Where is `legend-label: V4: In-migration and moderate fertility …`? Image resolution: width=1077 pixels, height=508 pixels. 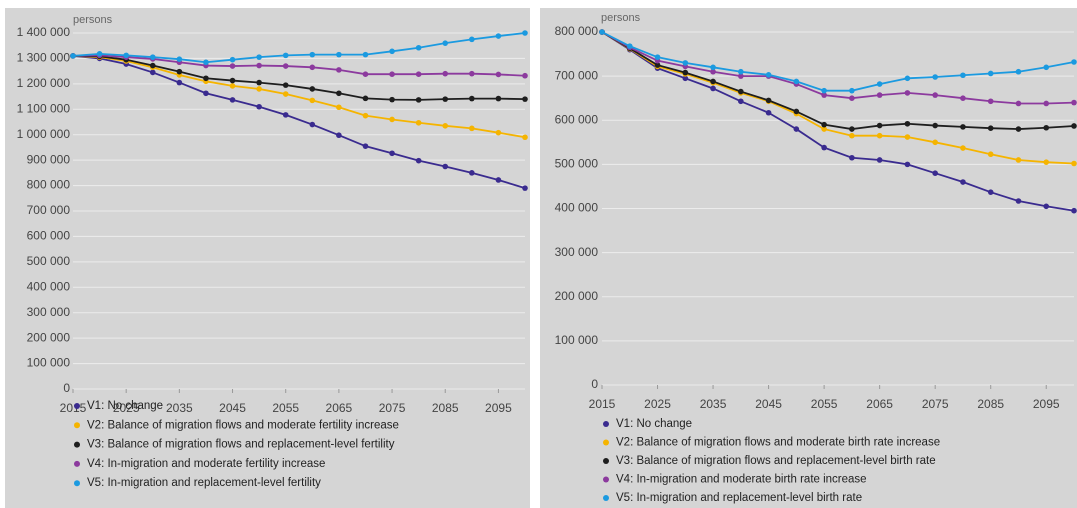
legend-label: V4: In-migration and moderate fertility … is located at coordinates (206, 464).